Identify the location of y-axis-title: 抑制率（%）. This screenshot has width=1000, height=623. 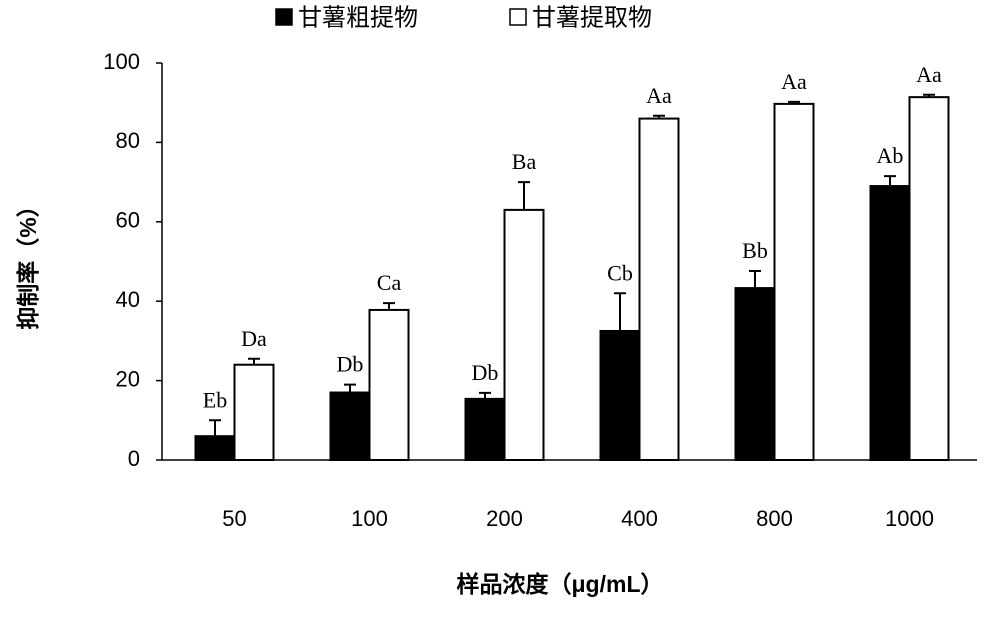
(28, 261).